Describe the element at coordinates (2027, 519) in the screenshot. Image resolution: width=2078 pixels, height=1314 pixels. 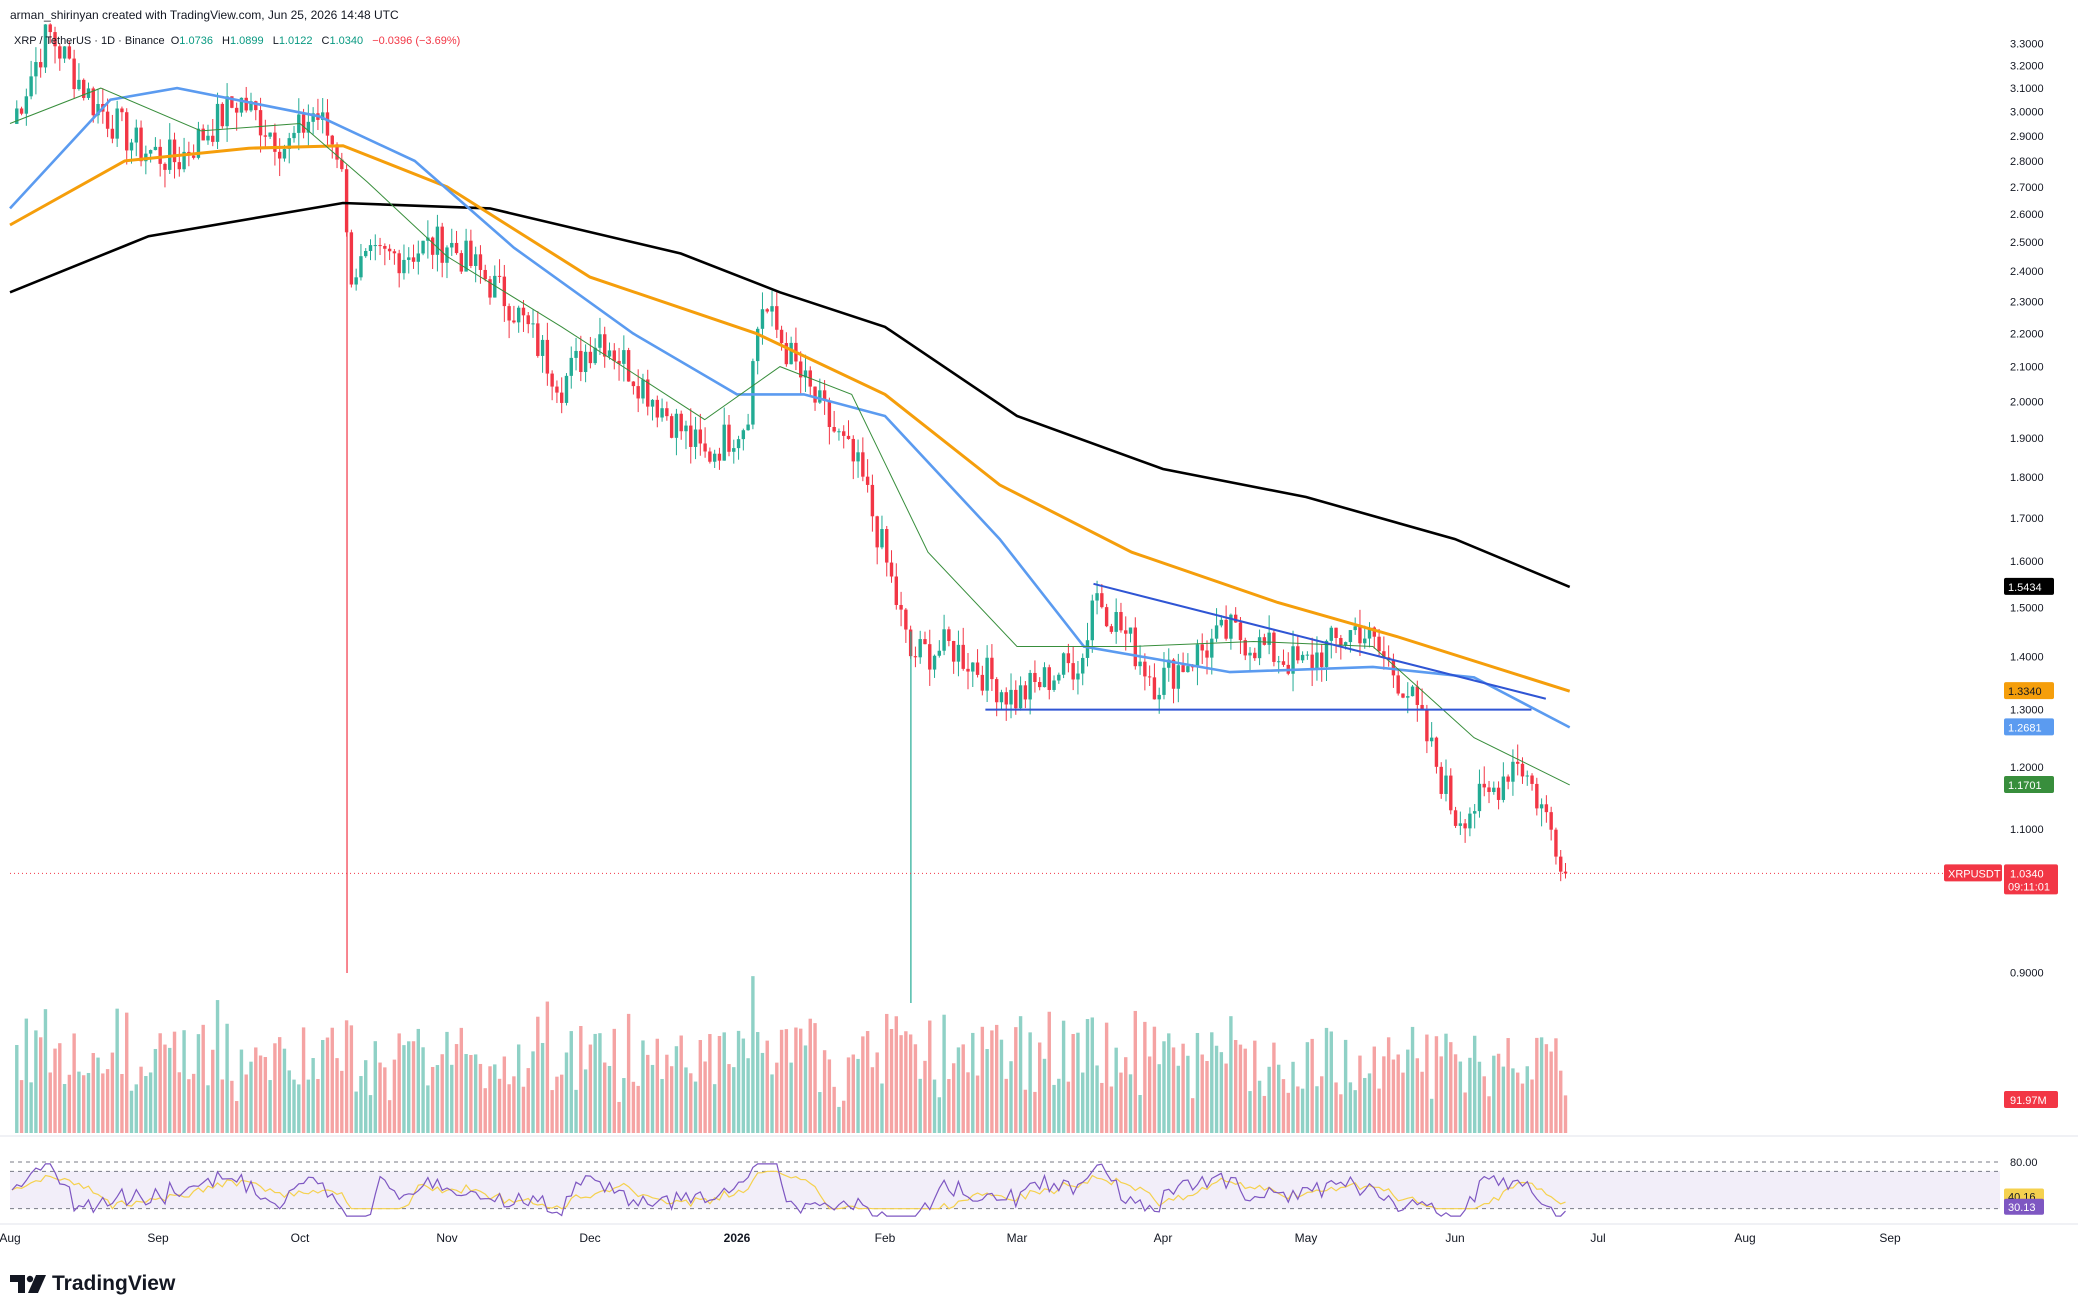
I see `price-tick-label: 1.7000` at that location.